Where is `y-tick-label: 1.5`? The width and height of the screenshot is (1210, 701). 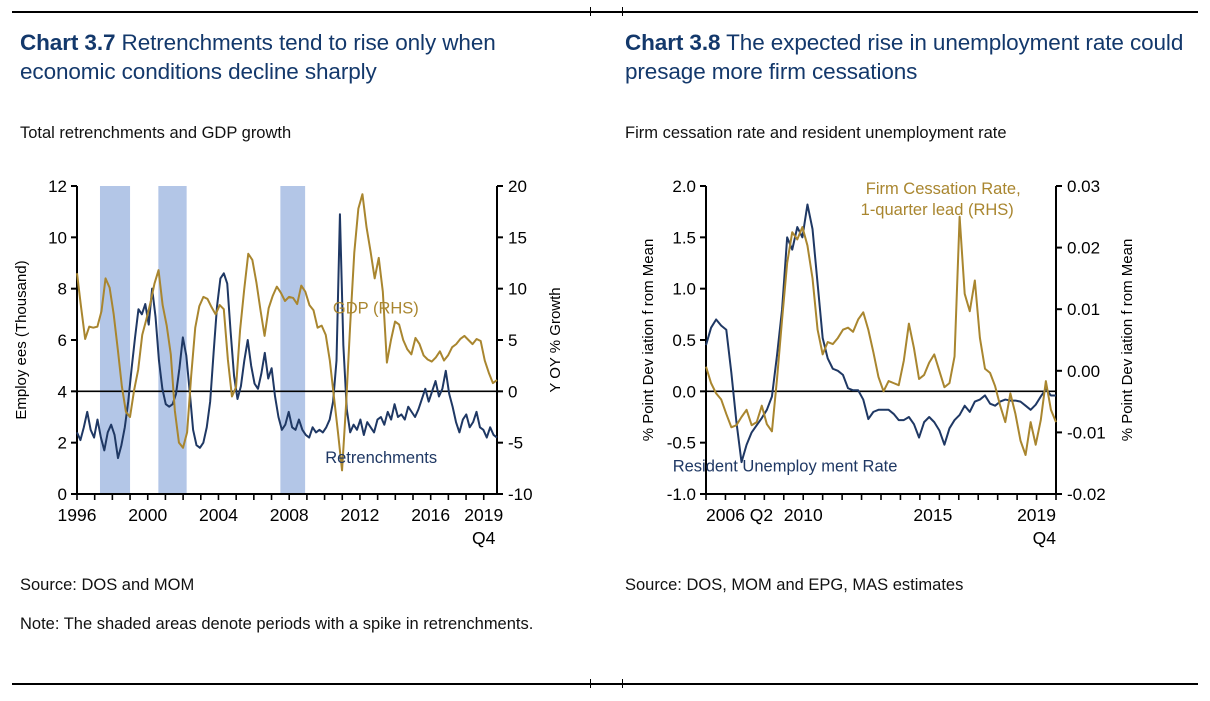
y-tick-label: 1.5 is located at coordinates (684, 237).